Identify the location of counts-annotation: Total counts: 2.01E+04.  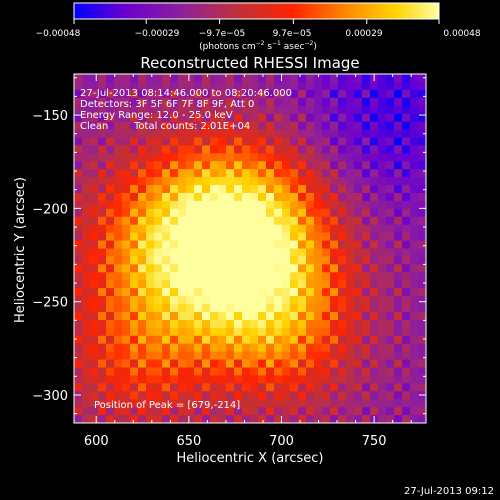
(191, 126).